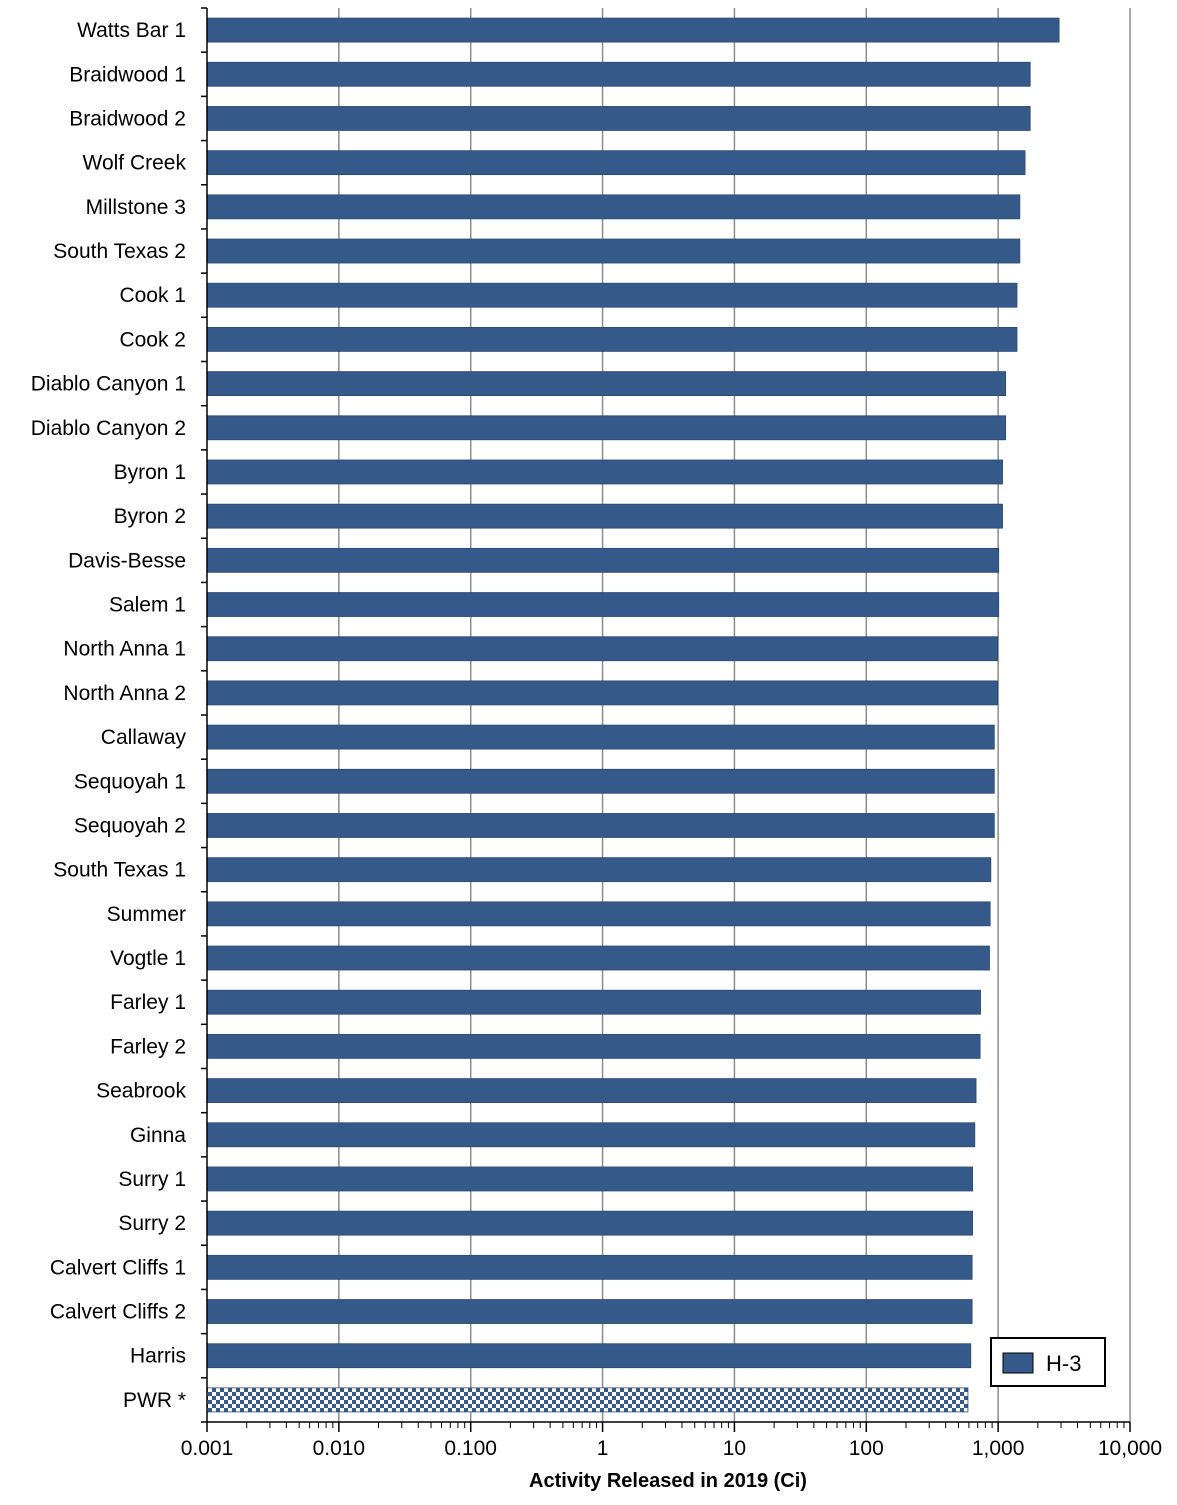 This screenshot has width=1177, height=1505. I want to click on x-tick-label: 0.010, so click(339, 1448).